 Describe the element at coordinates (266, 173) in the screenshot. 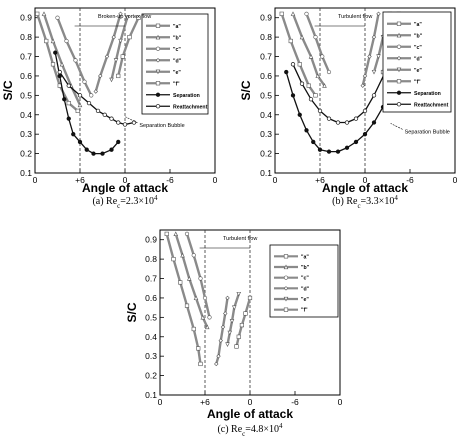

I see `y-tick-label: 0.1` at that location.